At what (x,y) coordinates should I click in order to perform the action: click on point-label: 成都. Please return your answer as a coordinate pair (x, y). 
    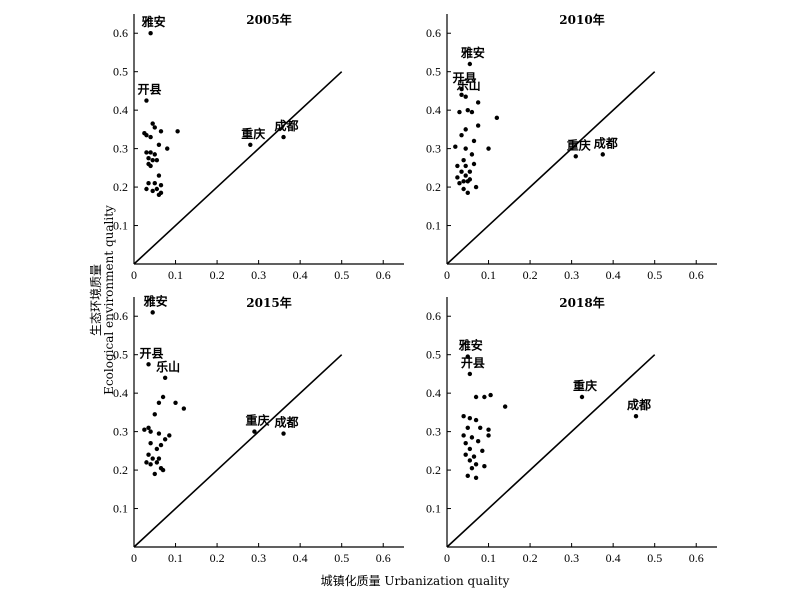
    Looking at the image, I should click on (287, 422).